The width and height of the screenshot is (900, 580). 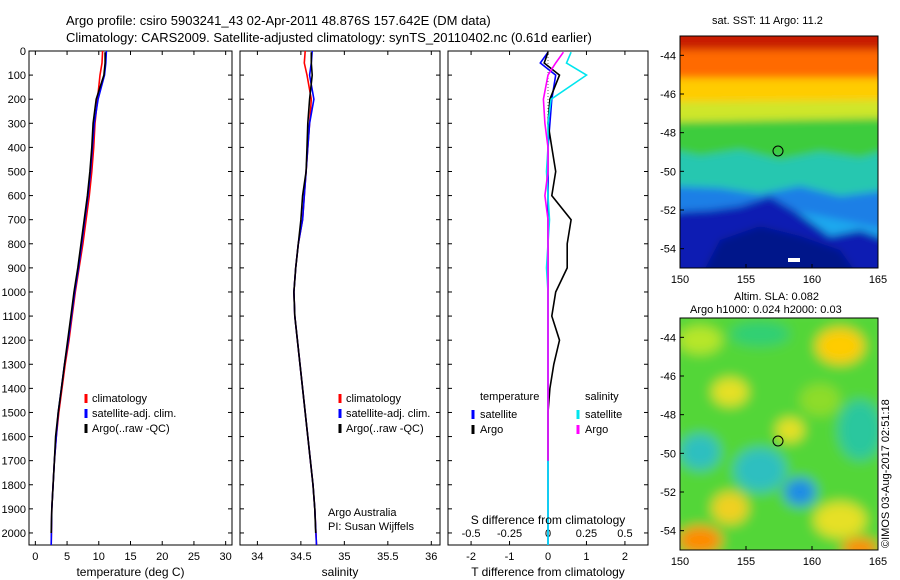 What do you see at coordinates (509, 534) in the screenshot?
I see `x2-tick-label: -0.25` at bounding box center [509, 534].